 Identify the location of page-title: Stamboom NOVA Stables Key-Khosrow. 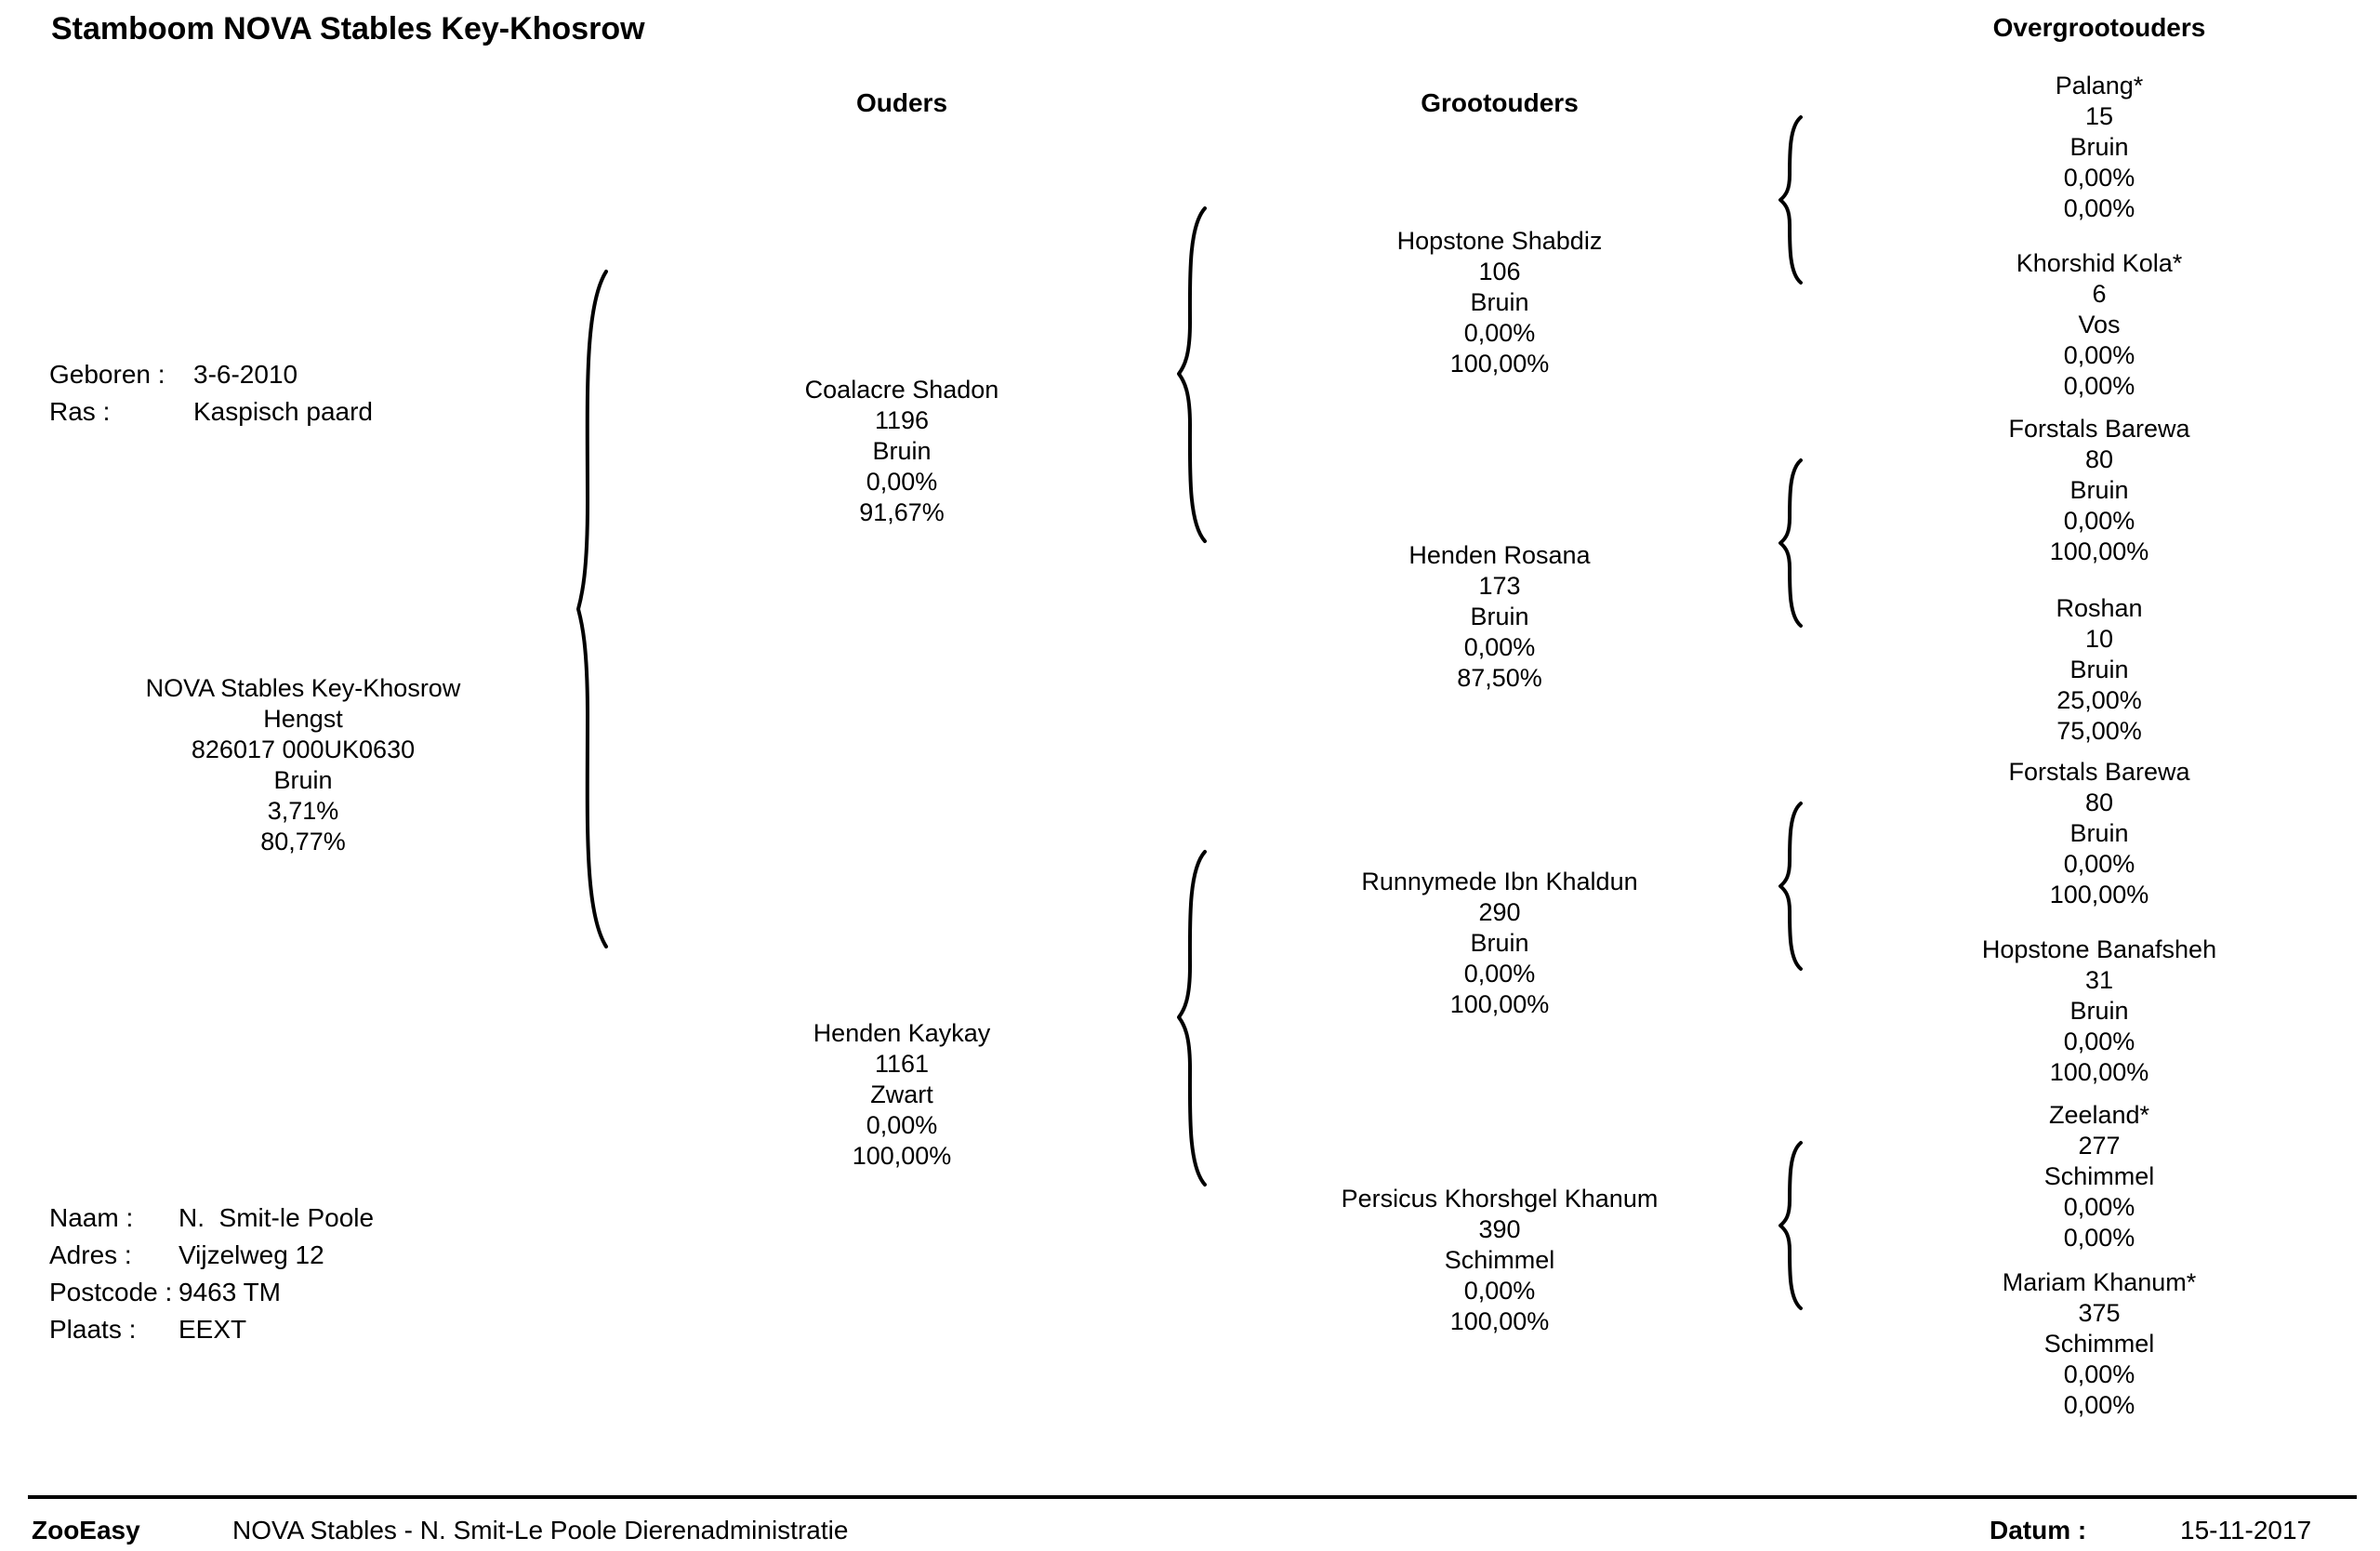
(348, 28).